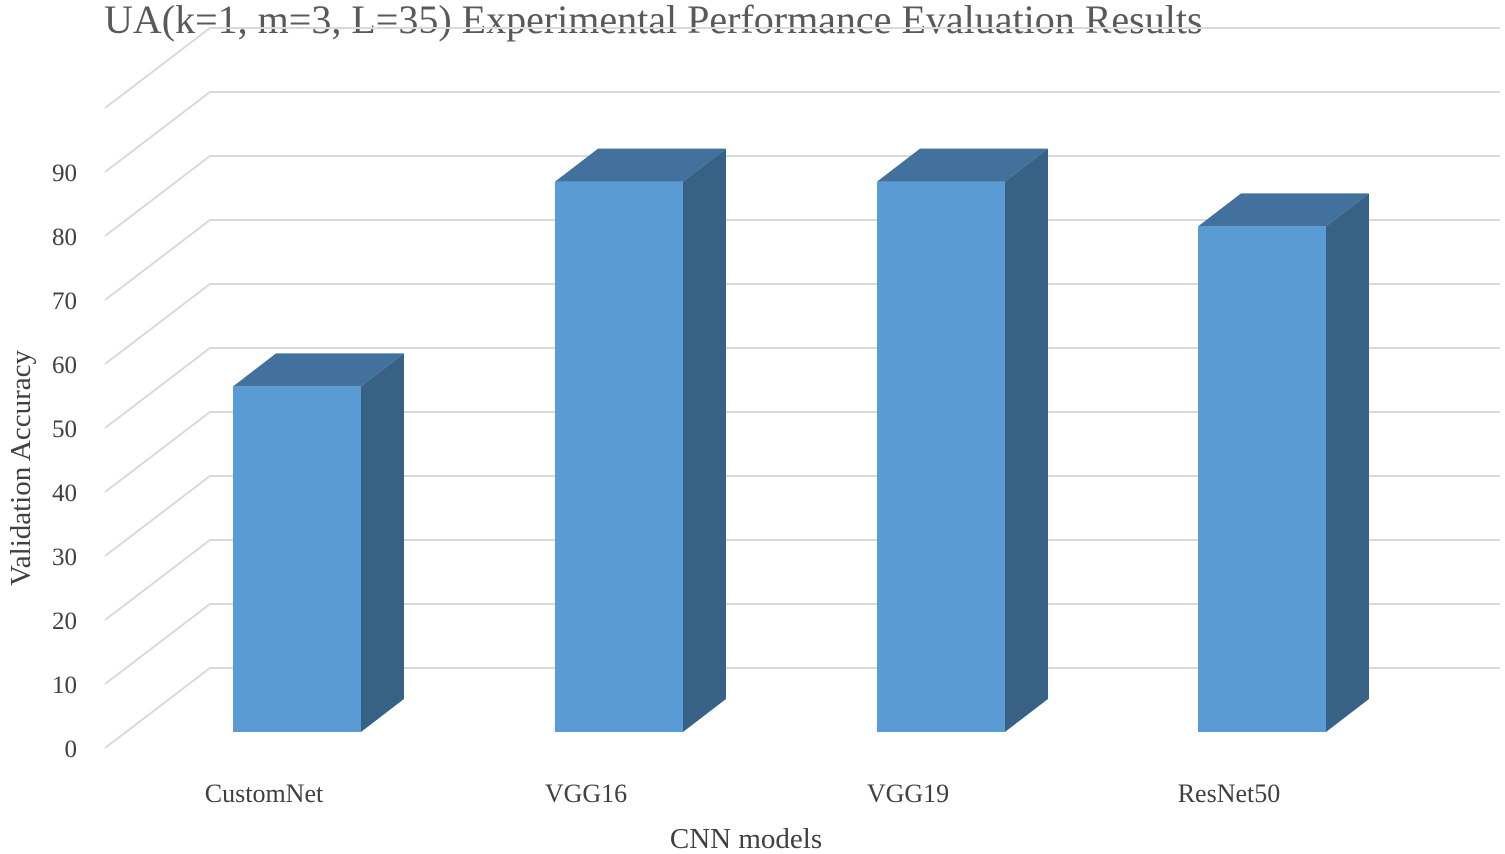 This screenshot has width=1505, height=854. What do you see at coordinates (908, 793) in the screenshot?
I see `x-category-label: VGG19` at bounding box center [908, 793].